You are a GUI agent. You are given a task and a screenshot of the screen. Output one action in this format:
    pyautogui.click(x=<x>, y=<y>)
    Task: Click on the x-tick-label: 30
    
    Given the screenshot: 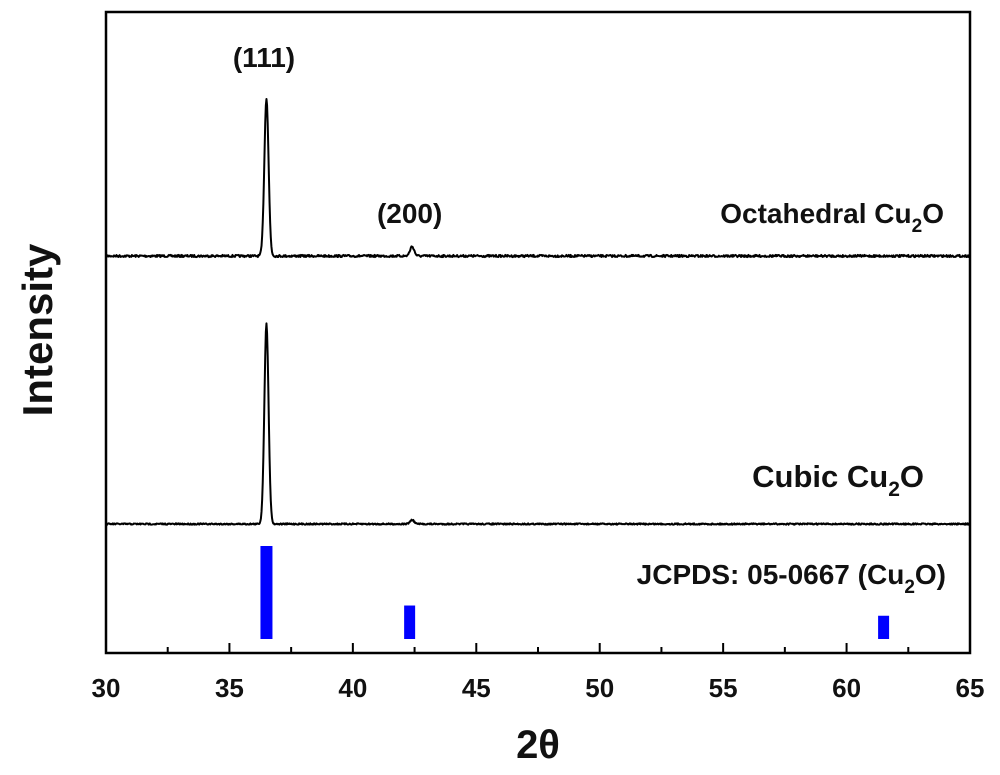 What is the action you would take?
    pyautogui.click(x=106, y=688)
    